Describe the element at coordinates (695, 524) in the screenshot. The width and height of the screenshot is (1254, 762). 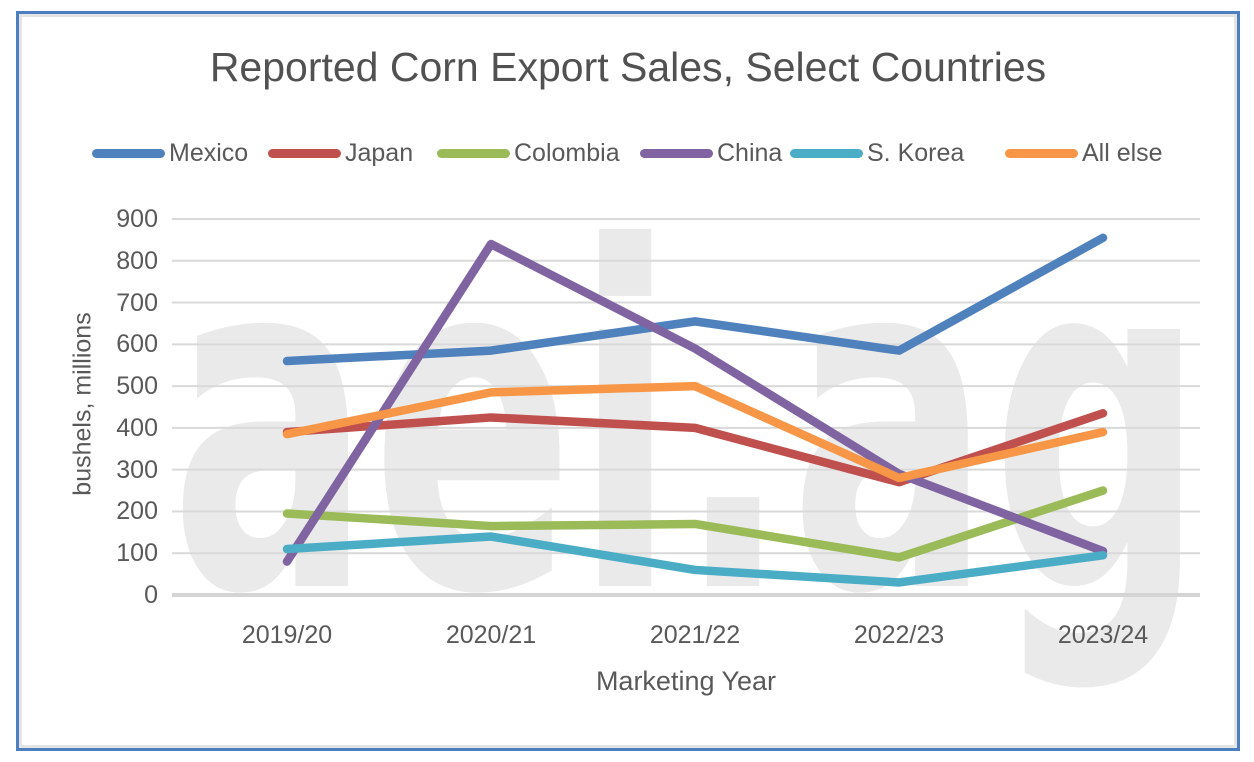
I see `series-line-colombia` at that location.